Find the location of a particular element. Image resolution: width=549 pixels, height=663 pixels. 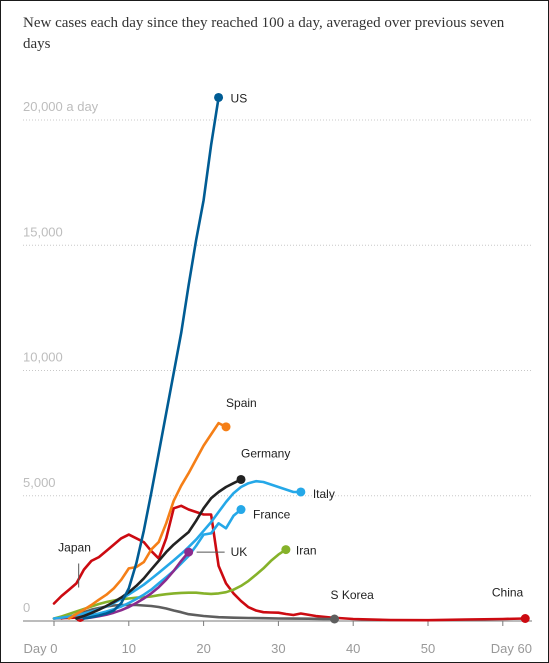

series-line-spain is located at coordinates (147, 520).